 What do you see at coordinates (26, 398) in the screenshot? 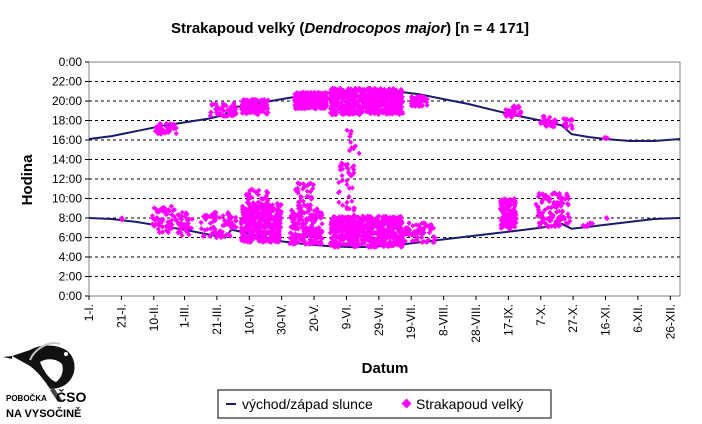
I see `logo-line1: POBOČKA` at bounding box center [26, 398].